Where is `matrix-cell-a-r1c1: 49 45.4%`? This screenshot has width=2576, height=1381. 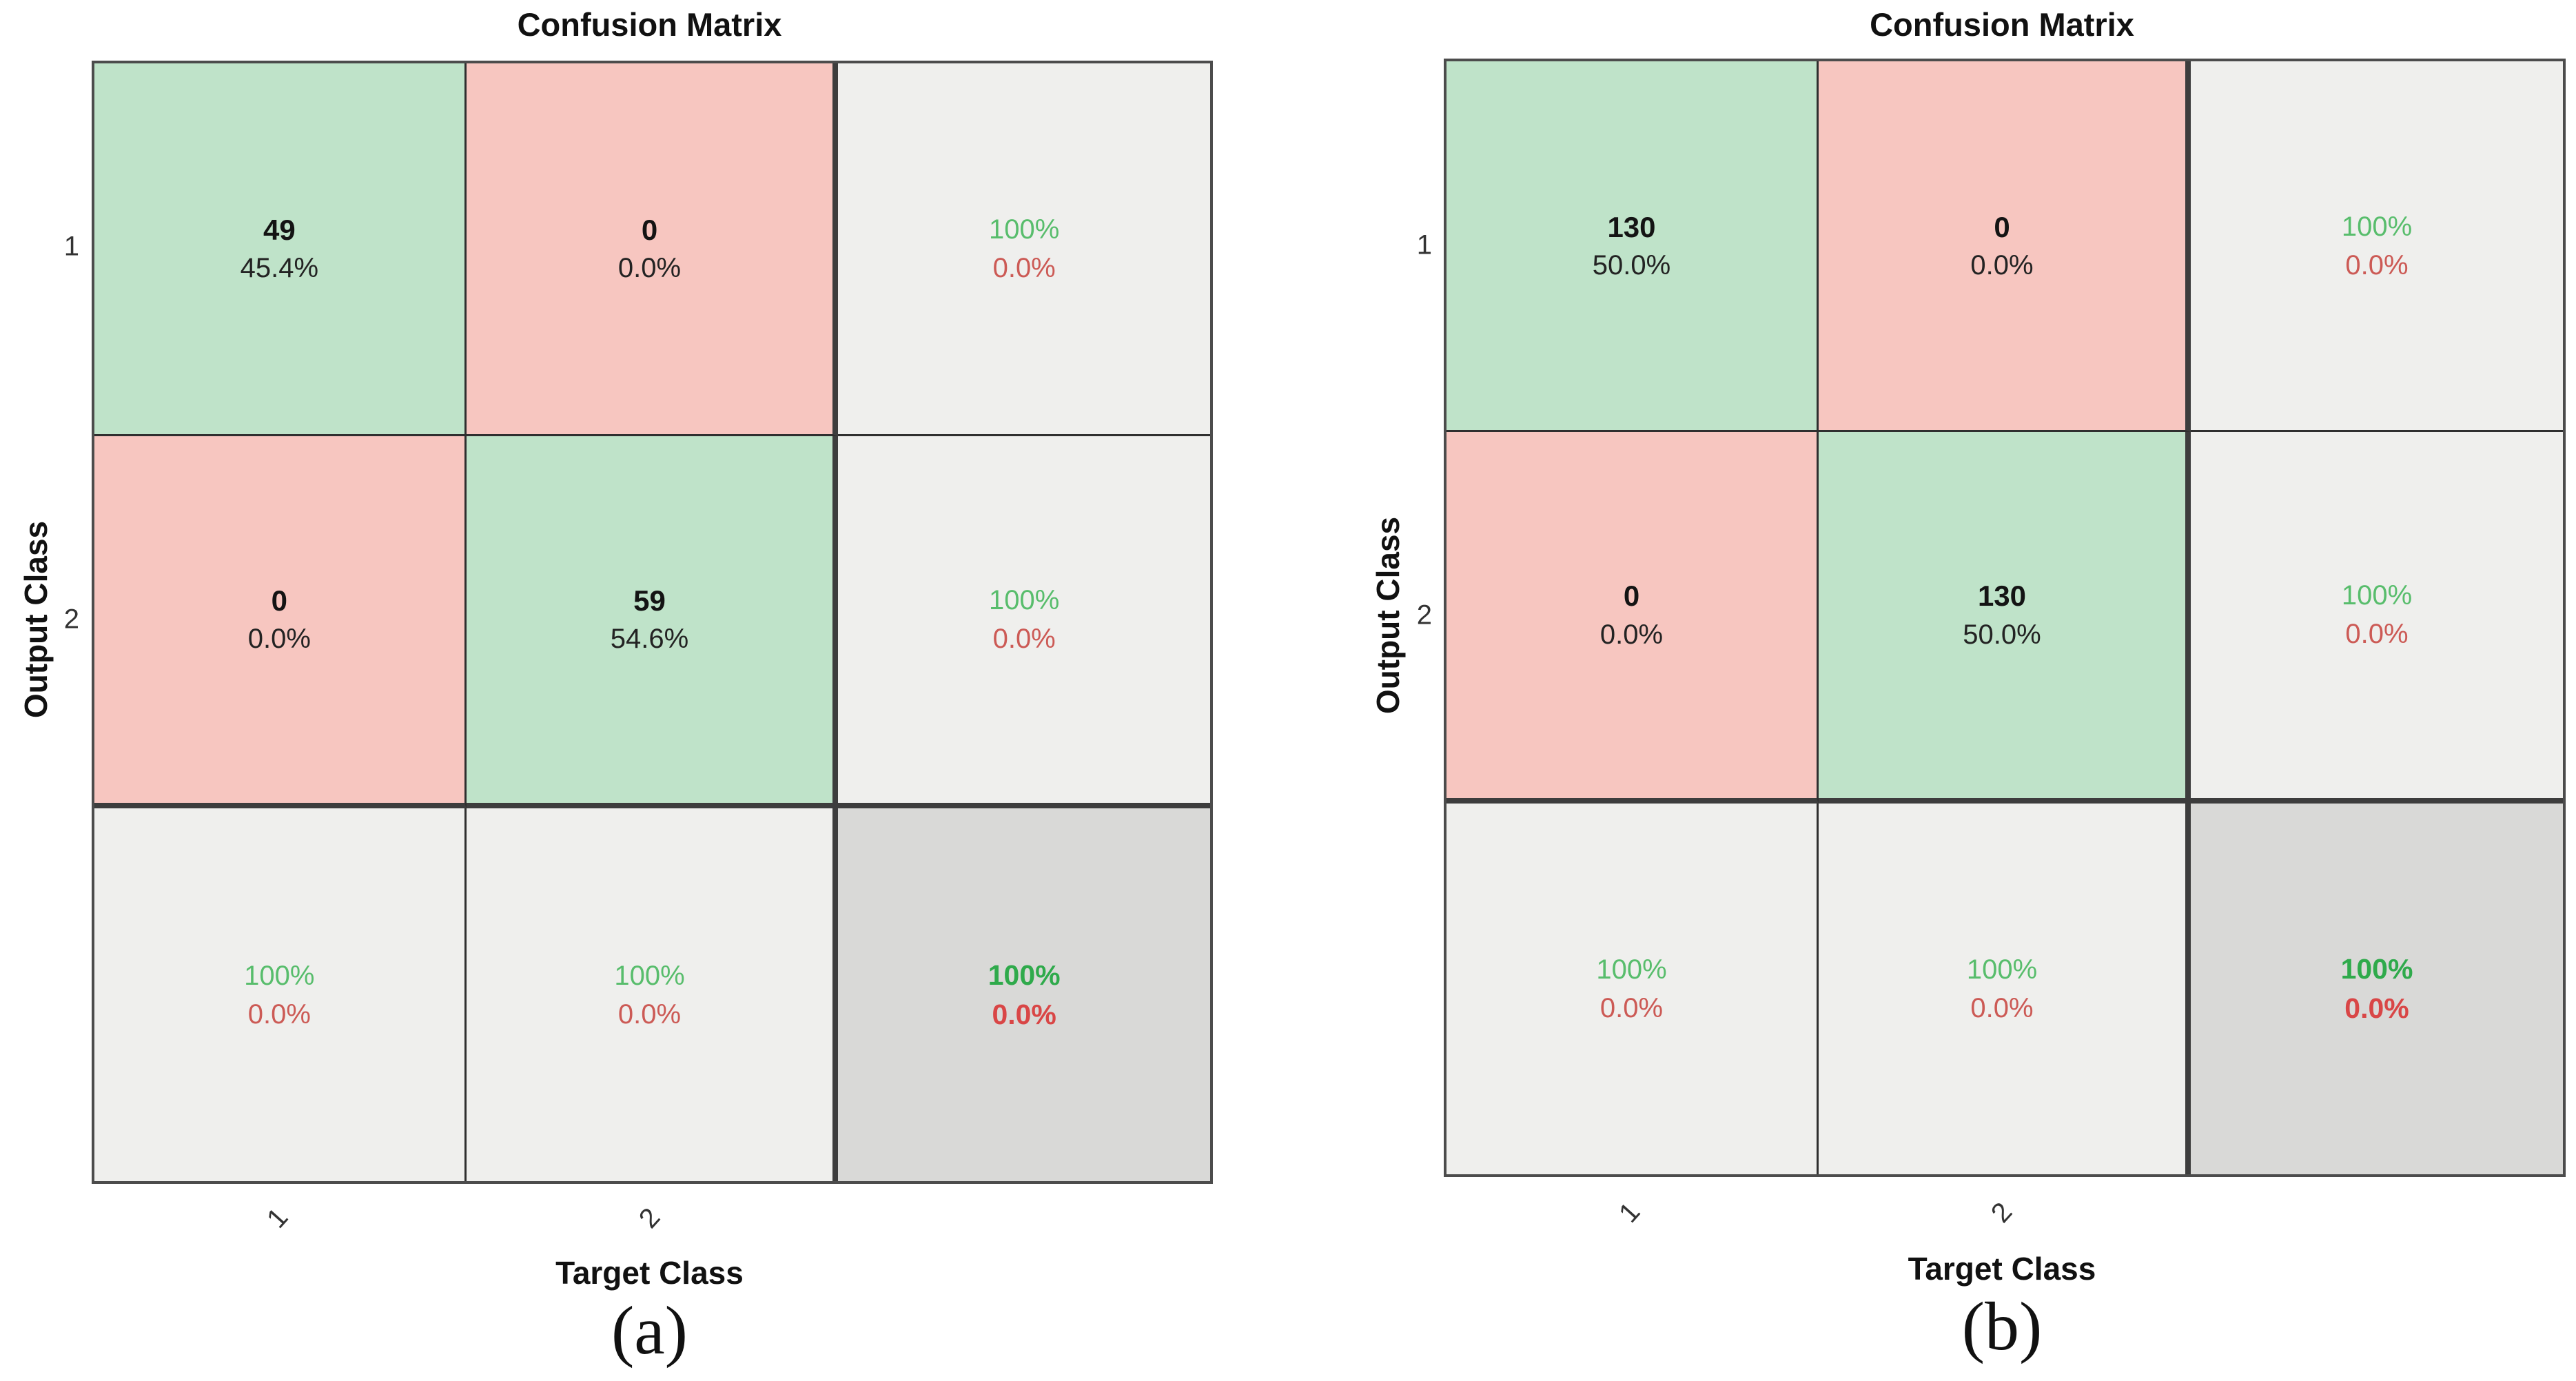 matrix-cell-a-r1c1: 49 45.4% is located at coordinates (280, 250).